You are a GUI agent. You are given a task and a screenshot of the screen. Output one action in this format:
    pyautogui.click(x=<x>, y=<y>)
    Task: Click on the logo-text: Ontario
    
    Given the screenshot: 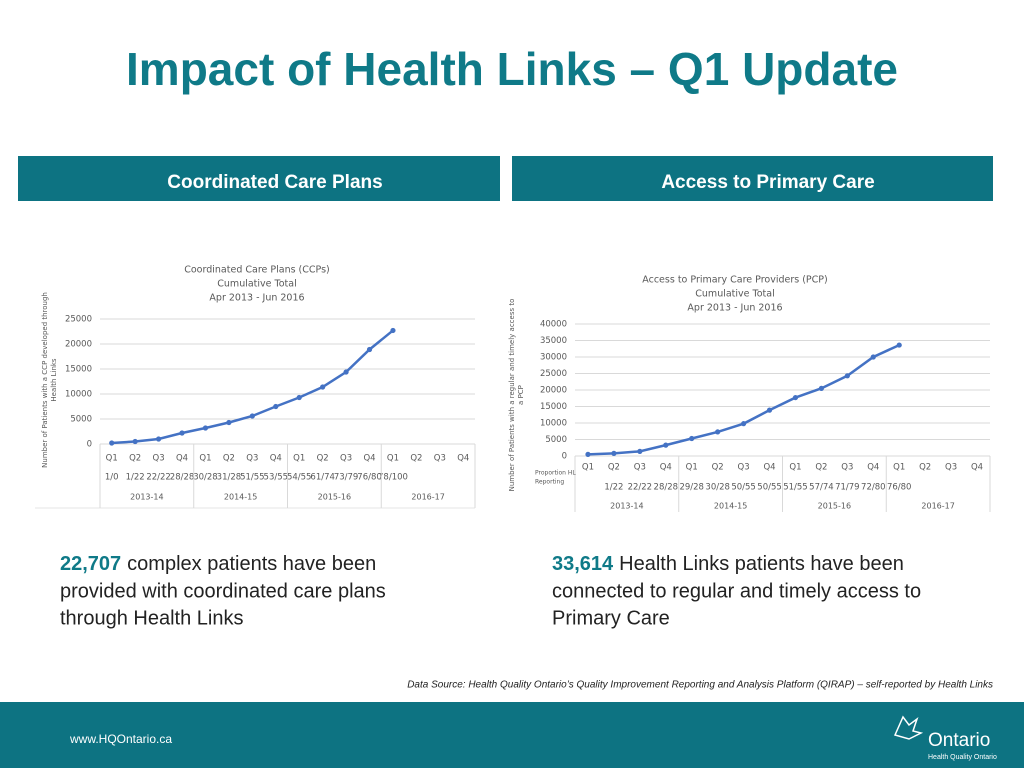 What is the action you would take?
    pyautogui.click(x=959, y=740)
    